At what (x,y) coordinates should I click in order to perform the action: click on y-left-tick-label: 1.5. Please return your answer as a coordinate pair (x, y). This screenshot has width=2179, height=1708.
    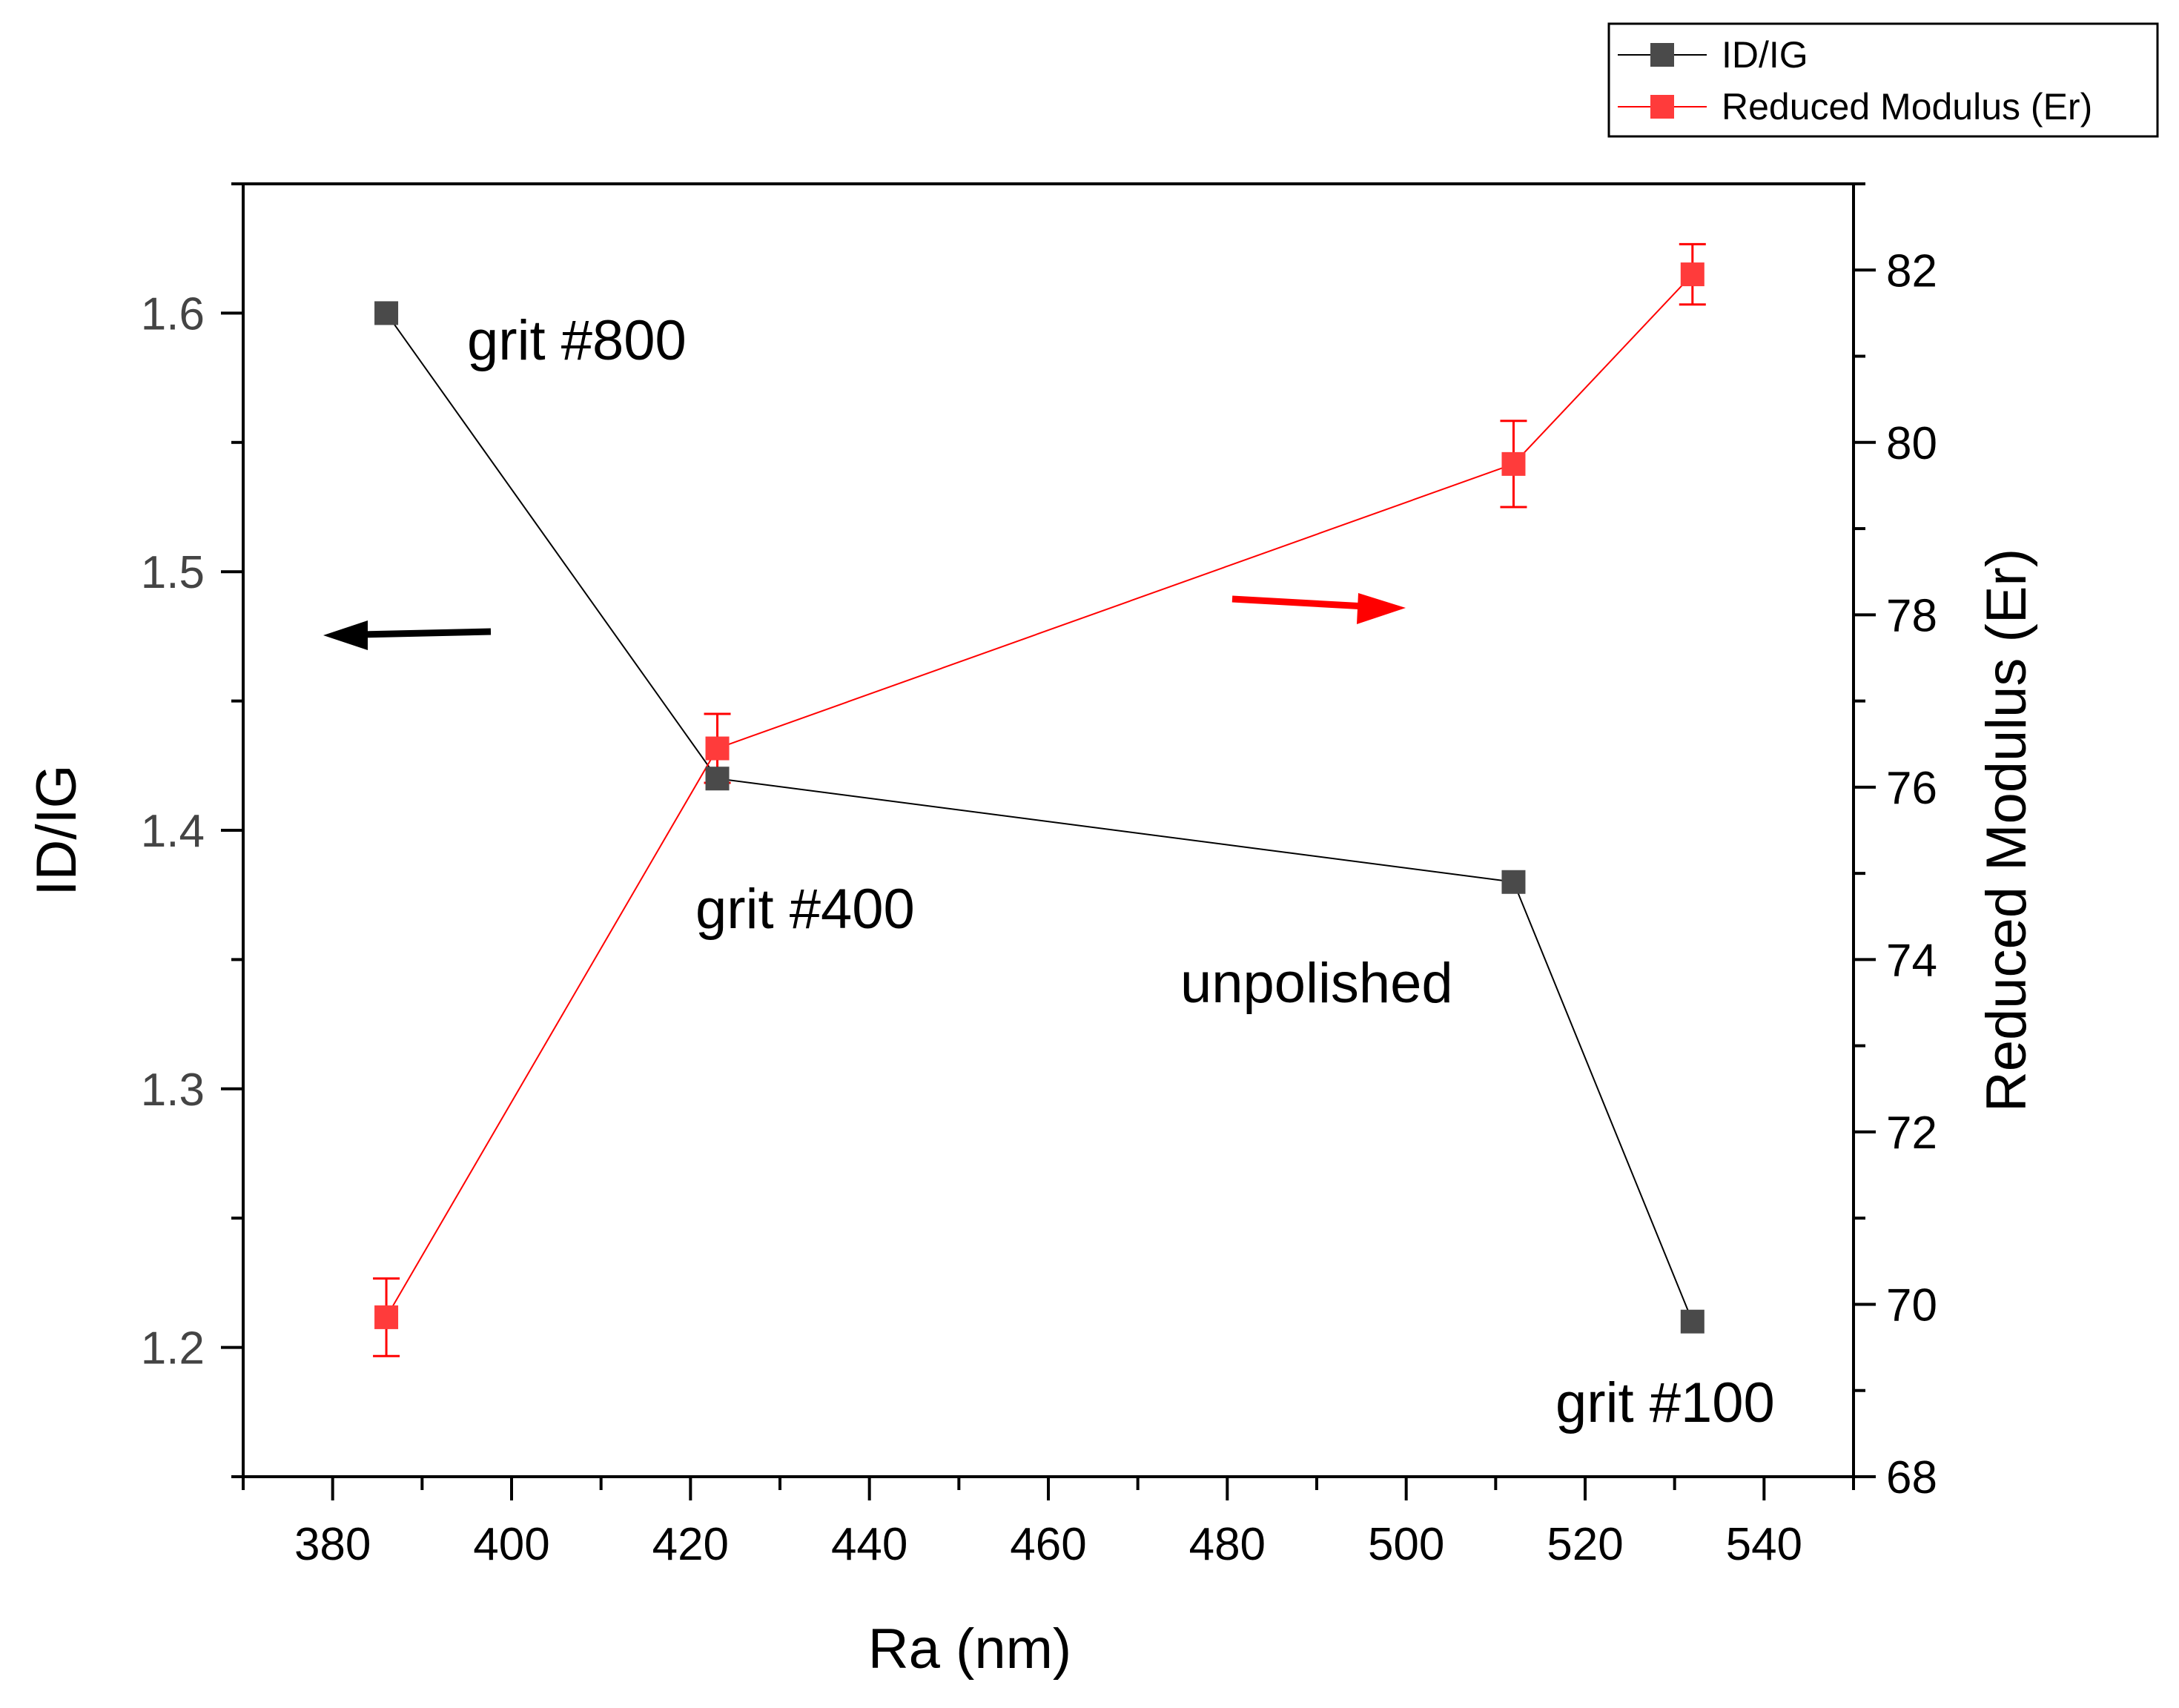
    Looking at the image, I should click on (173, 572).